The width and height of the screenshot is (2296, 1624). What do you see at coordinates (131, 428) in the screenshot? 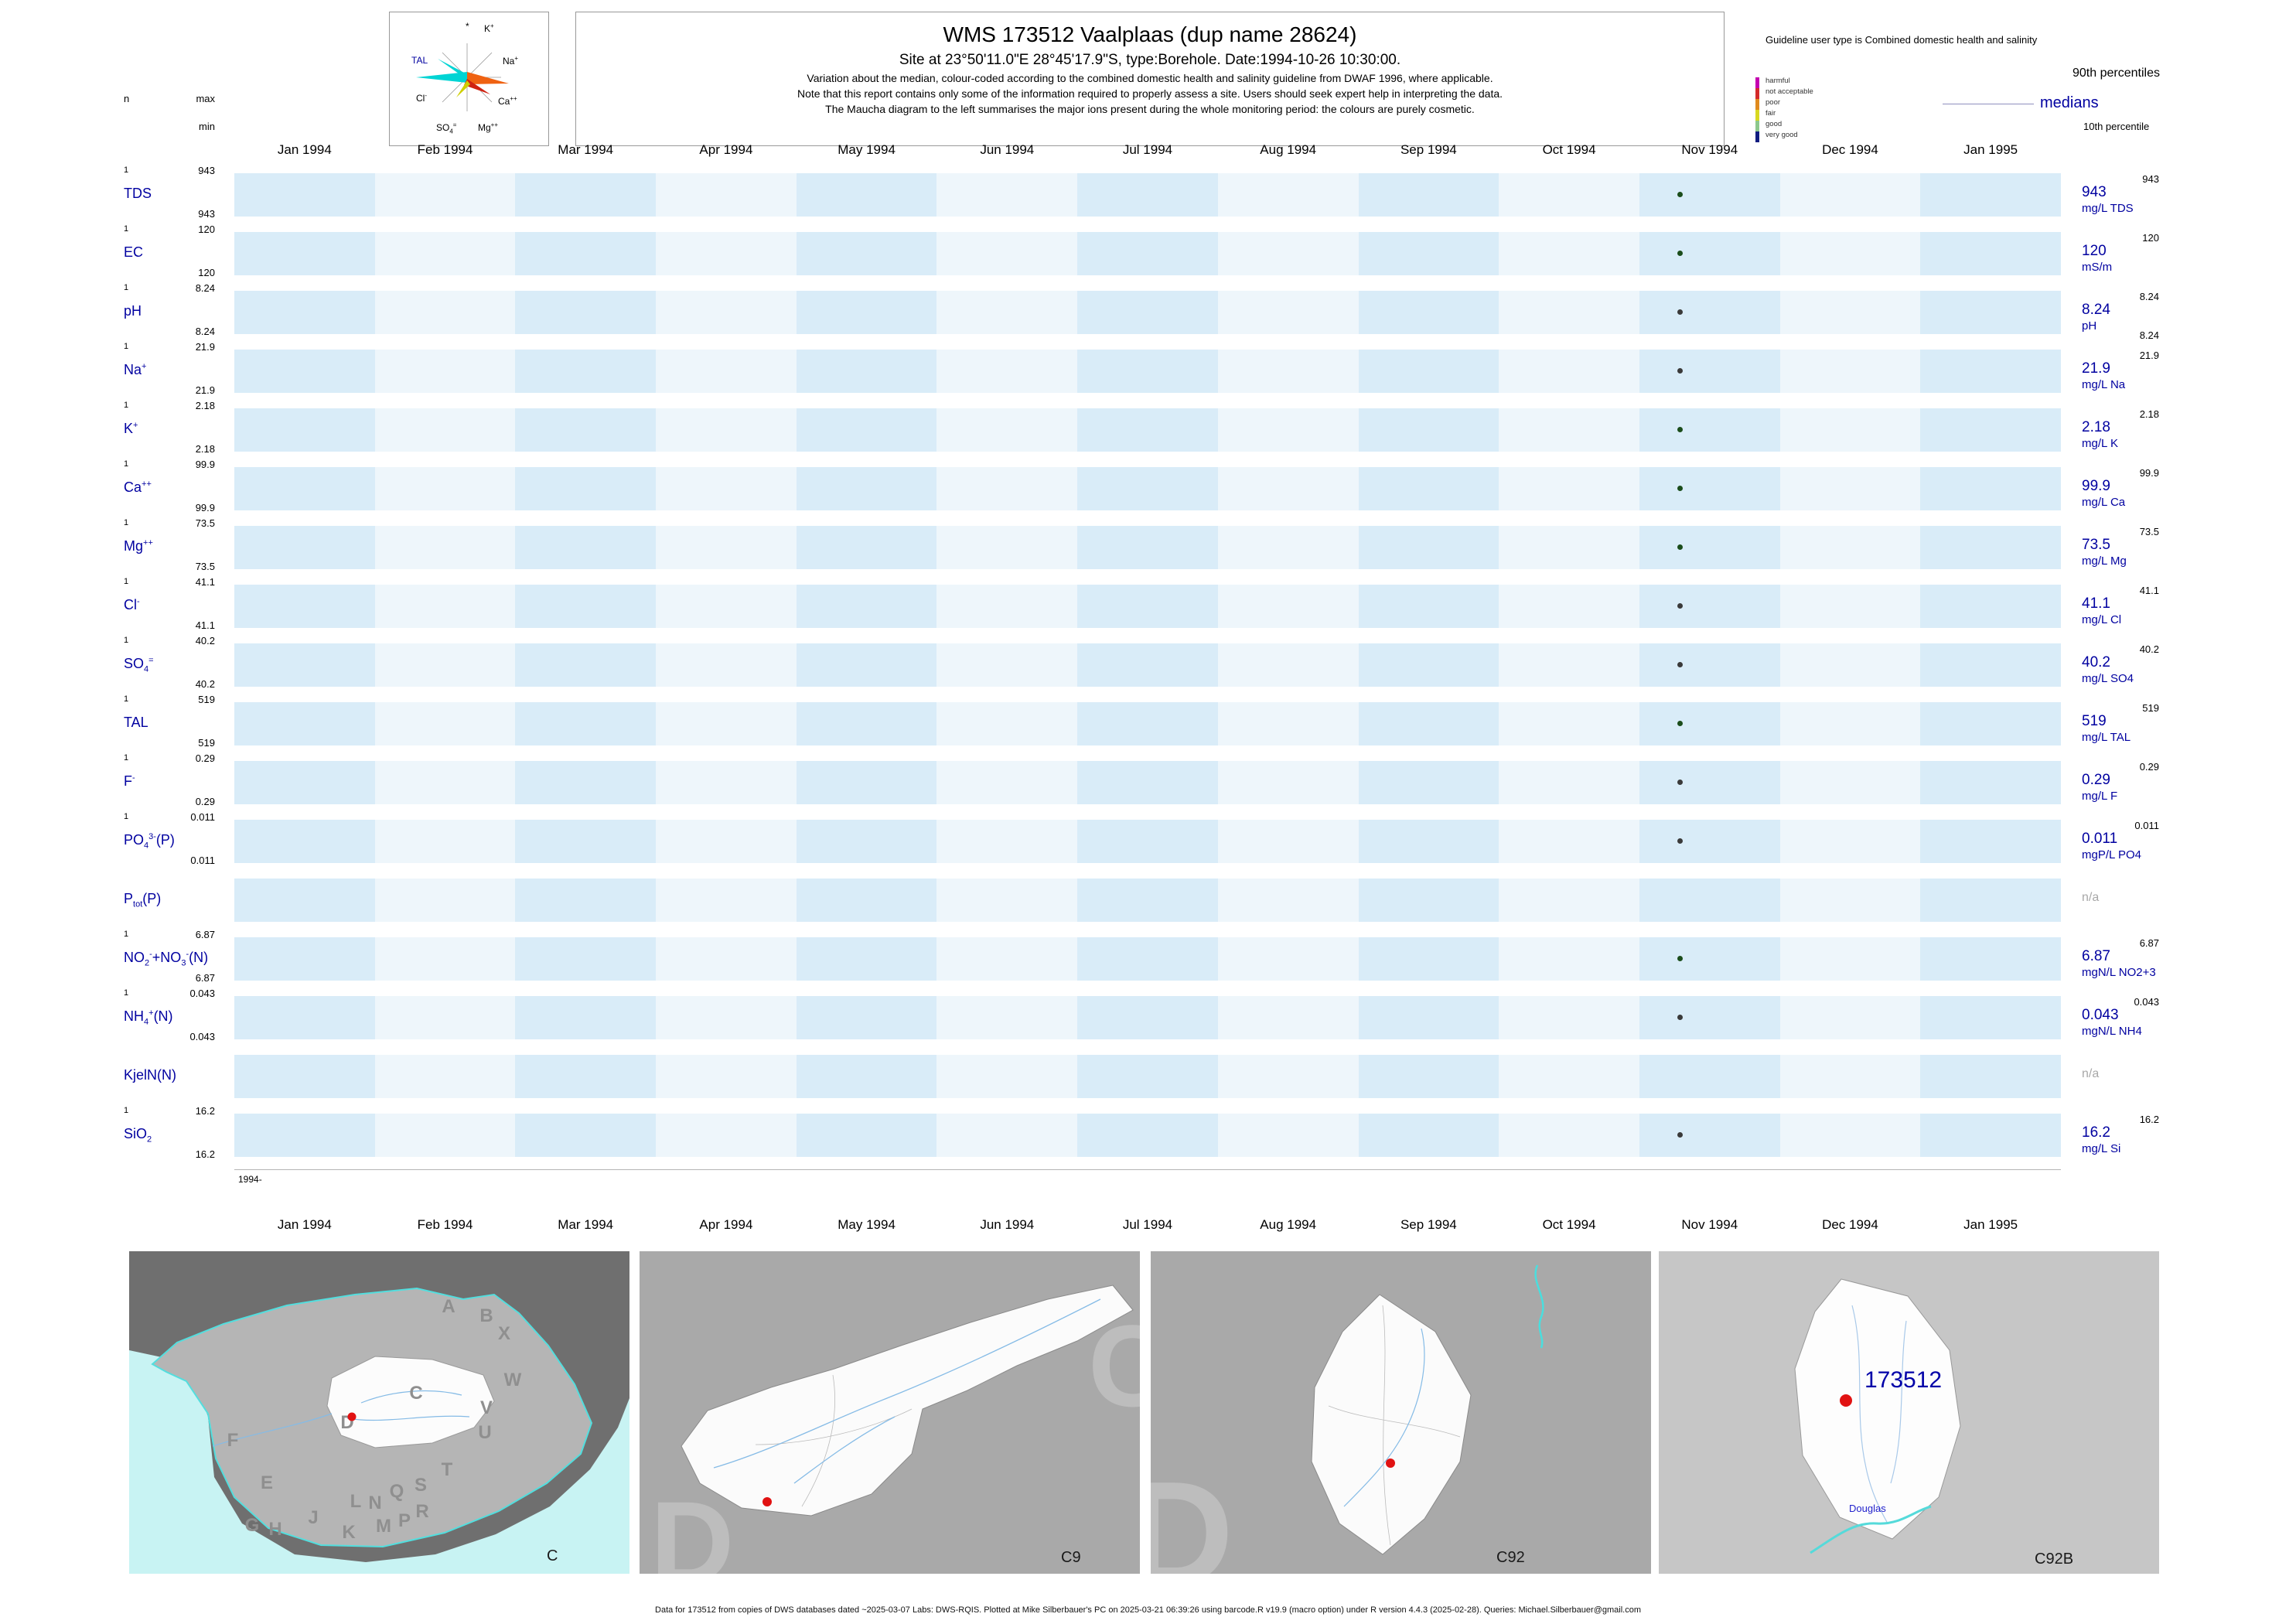
I see `param-label-k: K+` at bounding box center [131, 428].